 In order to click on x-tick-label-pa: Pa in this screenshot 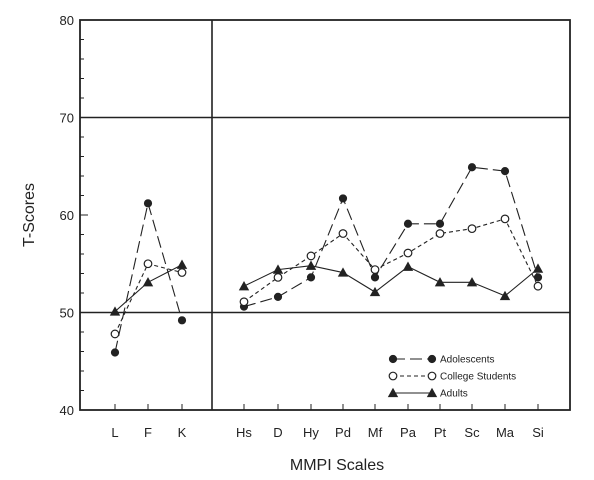, I will do `click(408, 432)`.